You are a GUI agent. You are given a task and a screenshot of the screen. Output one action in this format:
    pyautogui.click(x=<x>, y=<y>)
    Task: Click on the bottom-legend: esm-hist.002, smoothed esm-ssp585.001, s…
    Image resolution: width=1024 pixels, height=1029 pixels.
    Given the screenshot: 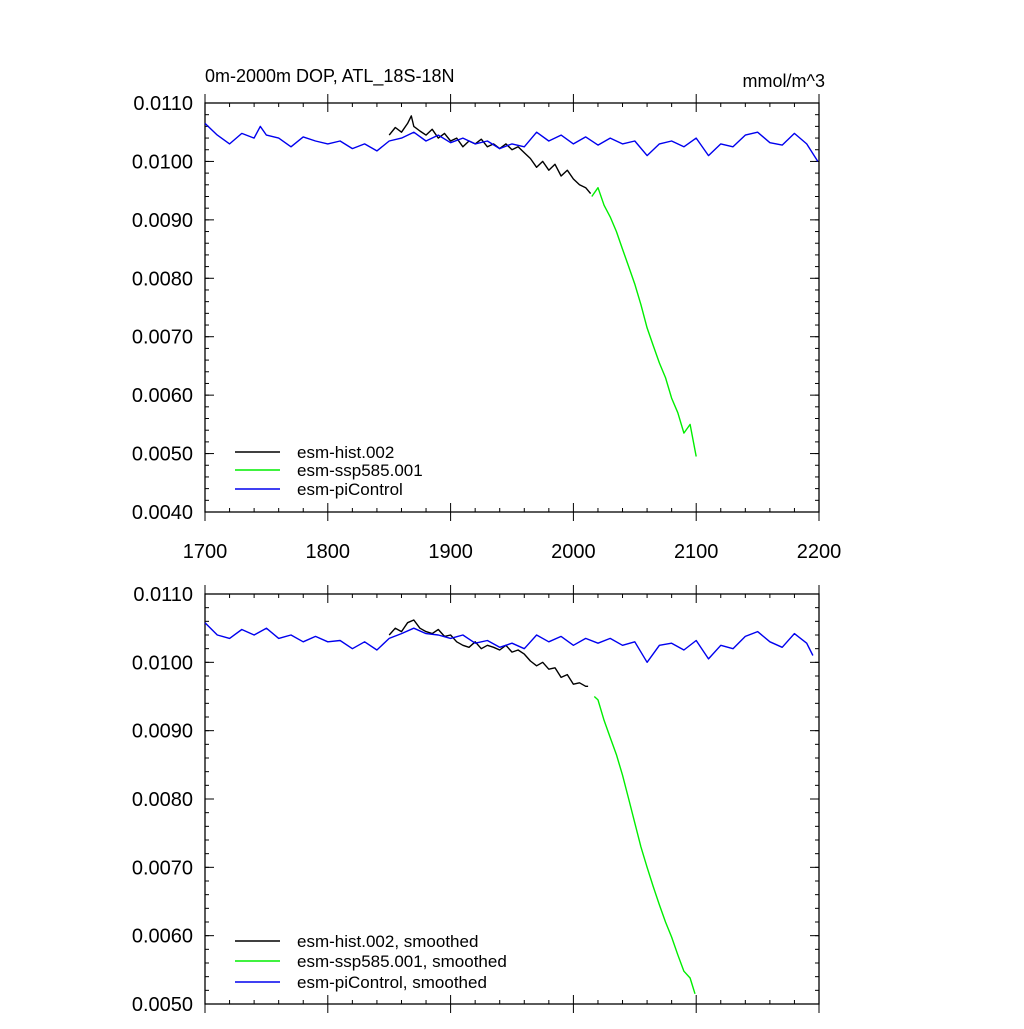 What is the action you would take?
    pyautogui.click(x=371, y=962)
    